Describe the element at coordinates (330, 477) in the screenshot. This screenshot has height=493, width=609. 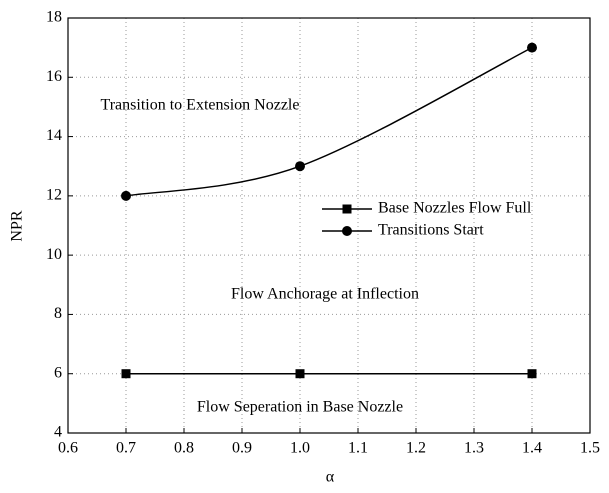
I see `x-axis-label: α` at that location.